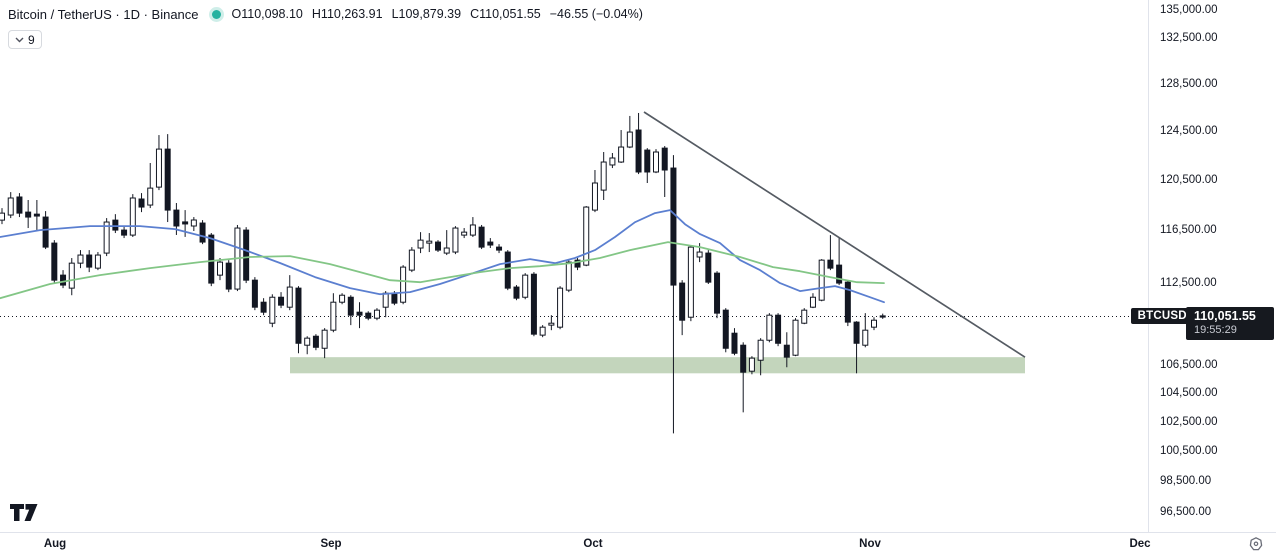 The image size is (1276, 556). What do you see at coordinates (31, 39) in the screenshot?
I see `indicator-count: 9` at bounding box center [31, 39].